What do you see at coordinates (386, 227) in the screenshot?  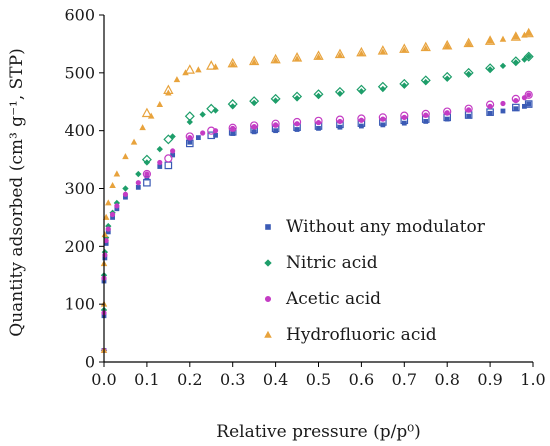 I see `legend-label: Without any modulator` at bounding box center [386, 227].